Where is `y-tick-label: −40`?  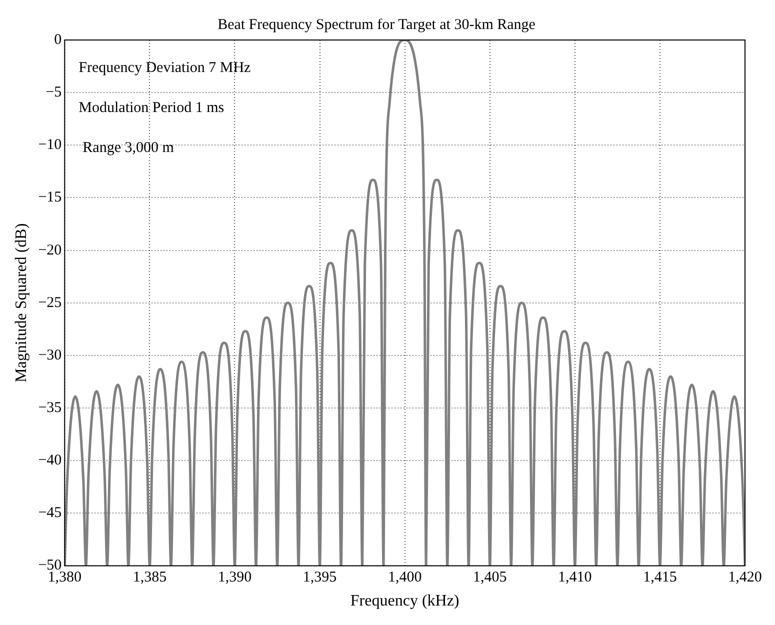
y-tick-label: −40 is located at coordinates (50, 460).